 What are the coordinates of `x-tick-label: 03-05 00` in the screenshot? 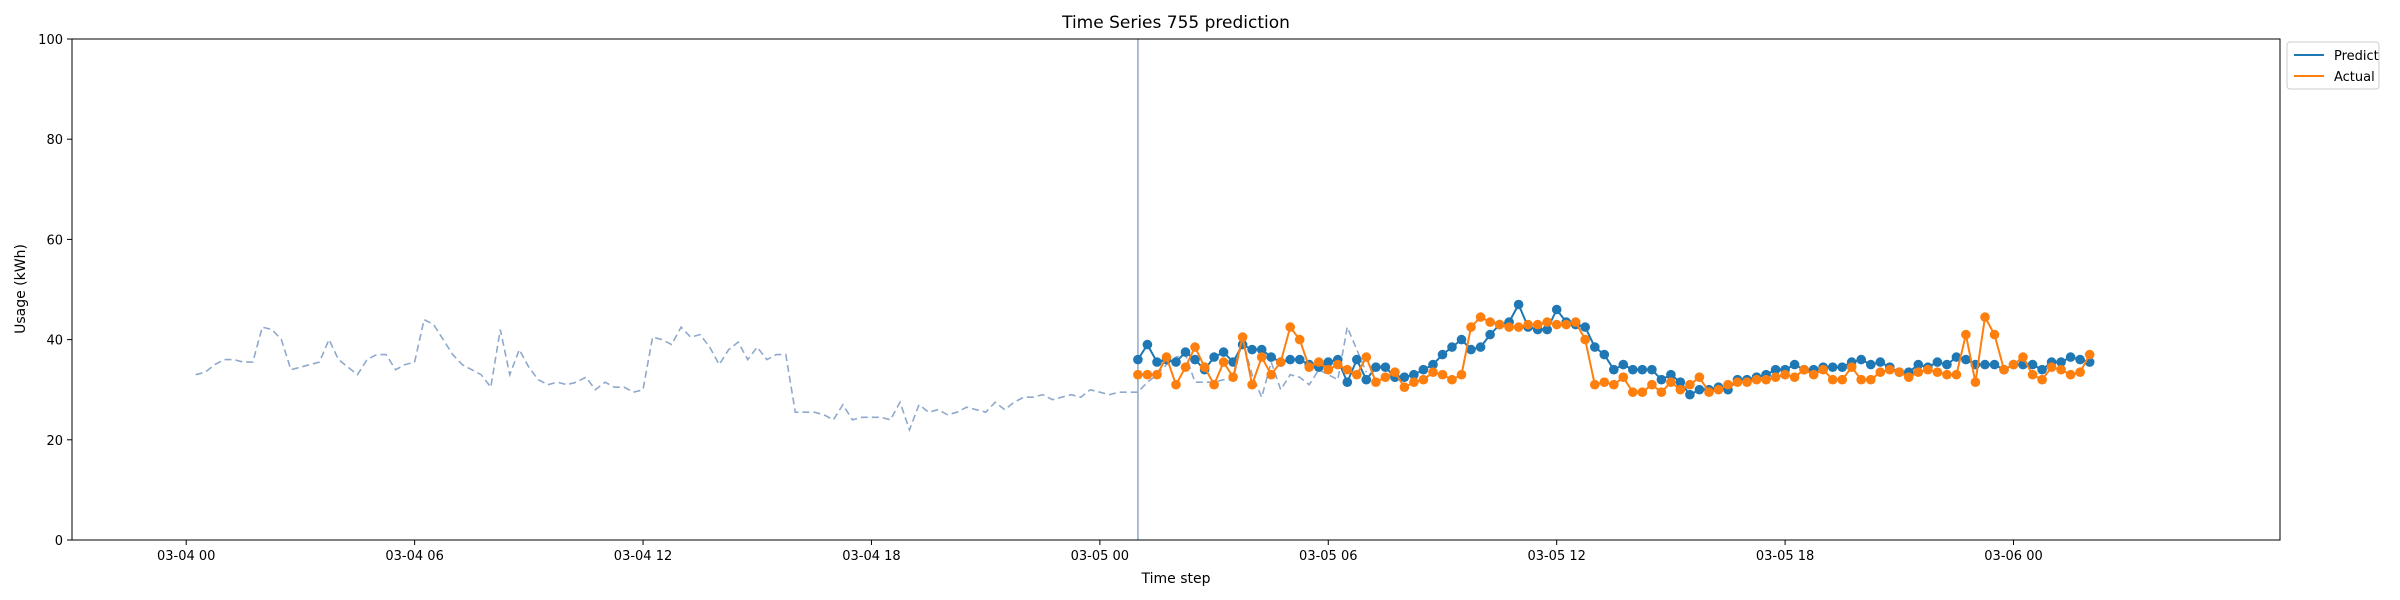 It's located at (1100, 556).